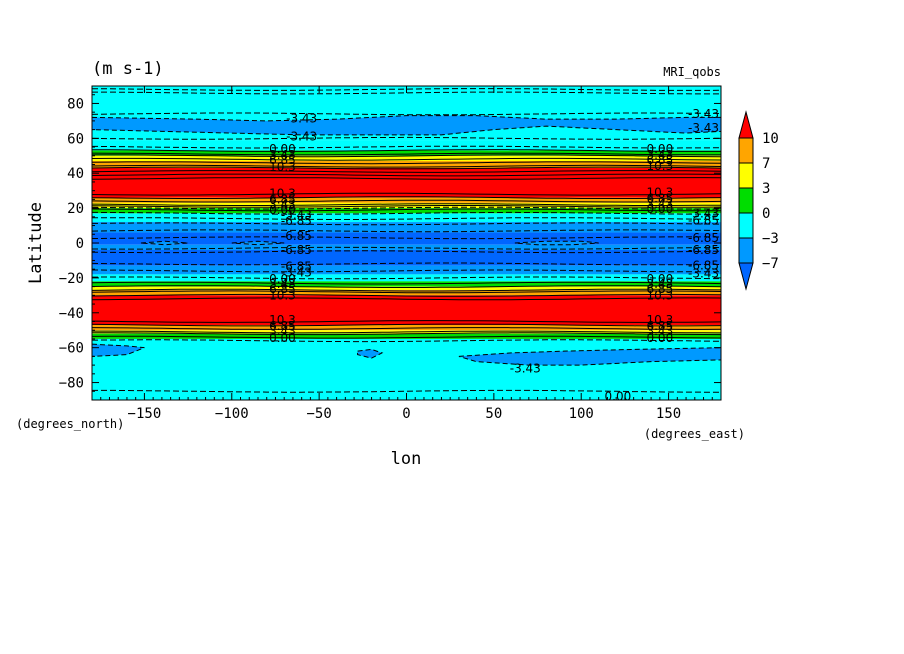 Image resolution: width=904 pixels, height=654 pixels. Describe the element at coordinates (770, 139) in the screenshot. I see `colorbar-label: 10` at that location.